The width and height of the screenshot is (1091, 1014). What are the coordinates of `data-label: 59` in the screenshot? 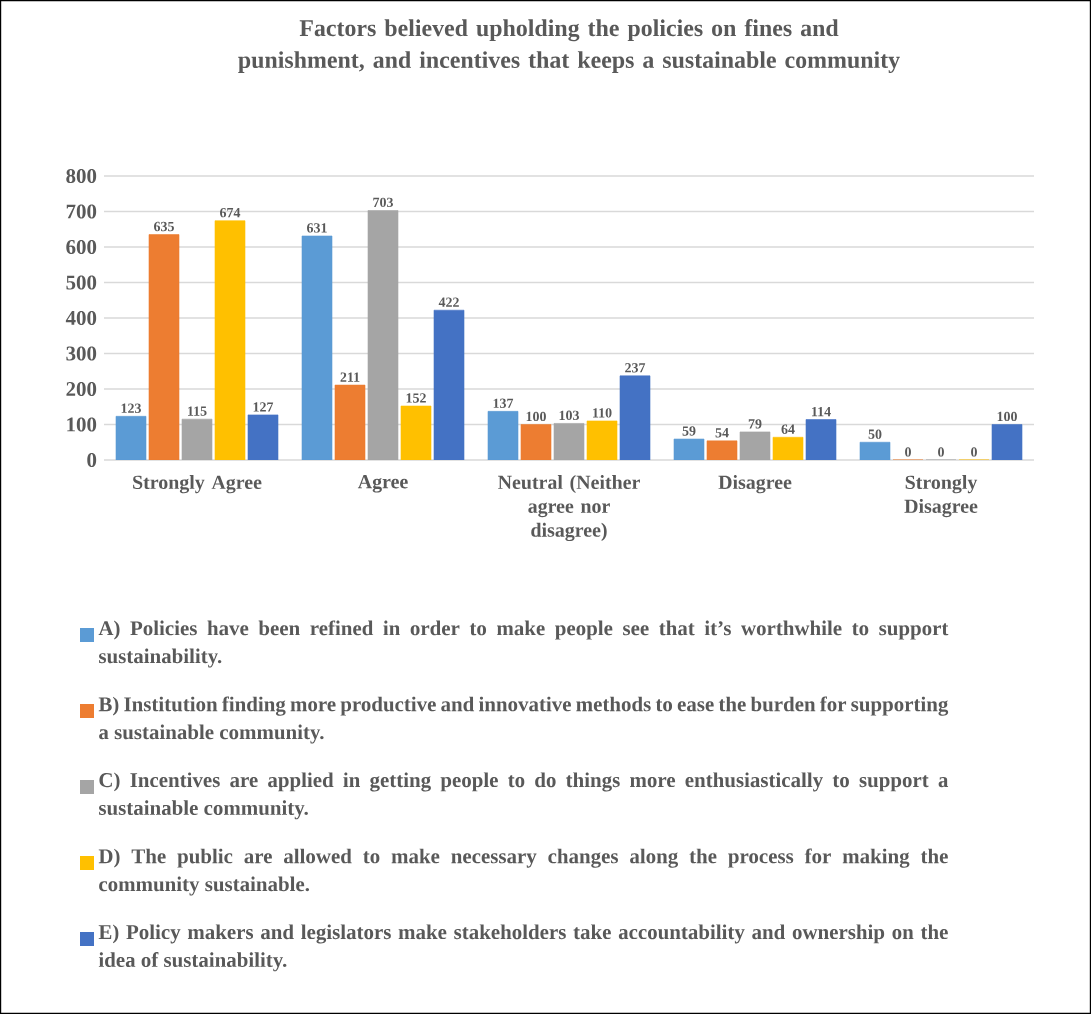 It's located at (689, 431).